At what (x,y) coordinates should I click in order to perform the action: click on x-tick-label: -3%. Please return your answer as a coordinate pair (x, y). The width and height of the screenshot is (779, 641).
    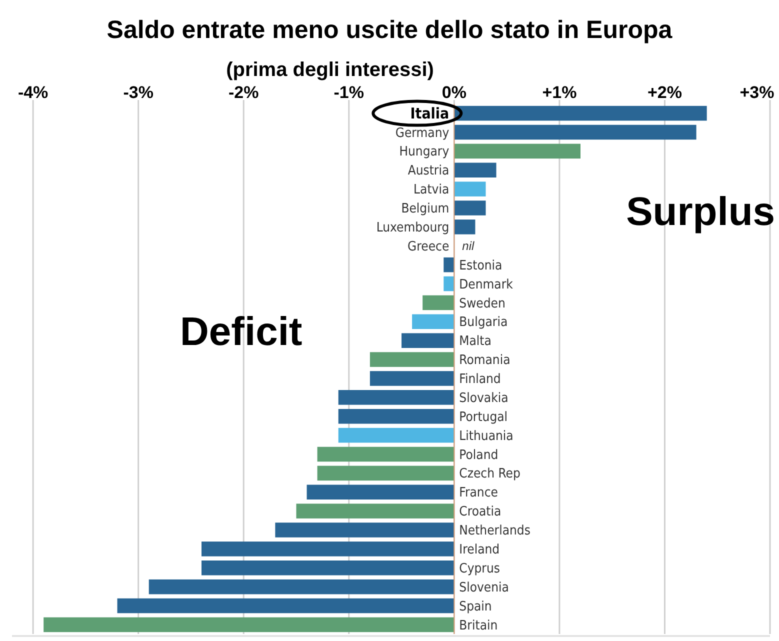
    Looking at the image, I should click on (138, 92).